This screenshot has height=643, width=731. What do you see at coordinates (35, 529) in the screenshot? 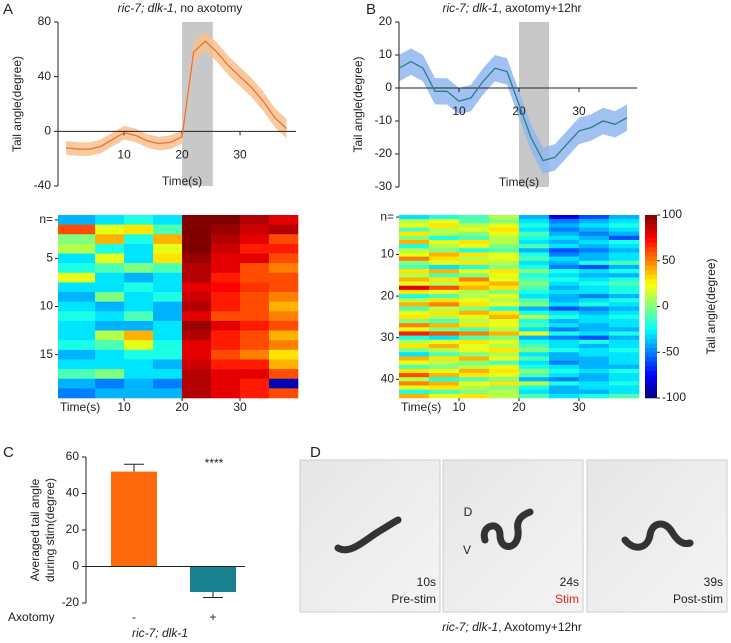
I see `y-axis-label: Averaged tail angle` at bounding box center [35, 529].